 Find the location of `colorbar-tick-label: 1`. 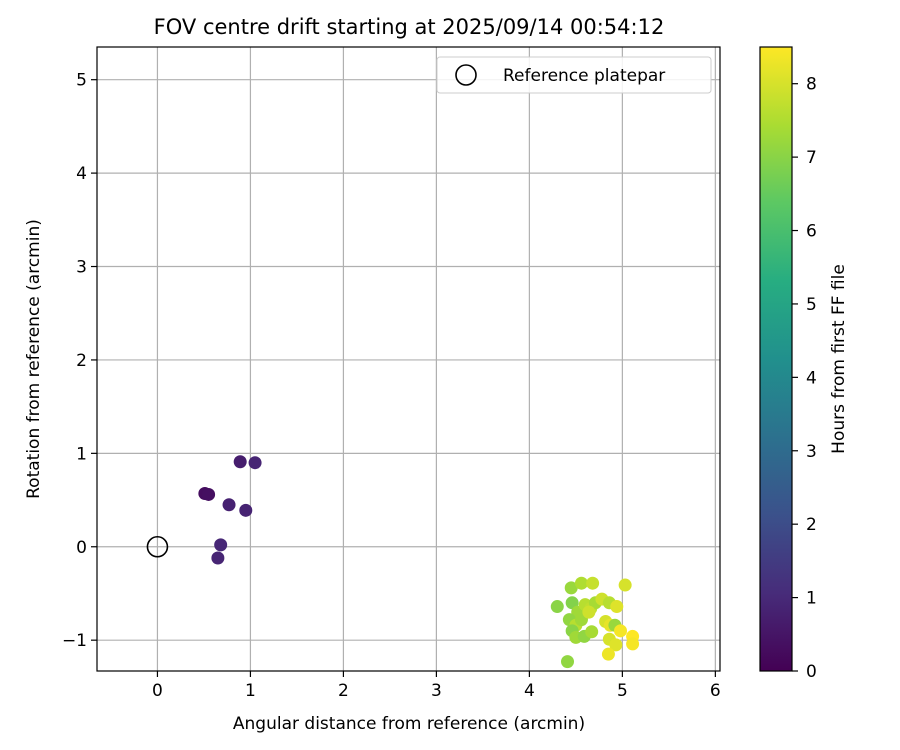

colorbar-tick-label: 1 is located at coordinates (811, 599).